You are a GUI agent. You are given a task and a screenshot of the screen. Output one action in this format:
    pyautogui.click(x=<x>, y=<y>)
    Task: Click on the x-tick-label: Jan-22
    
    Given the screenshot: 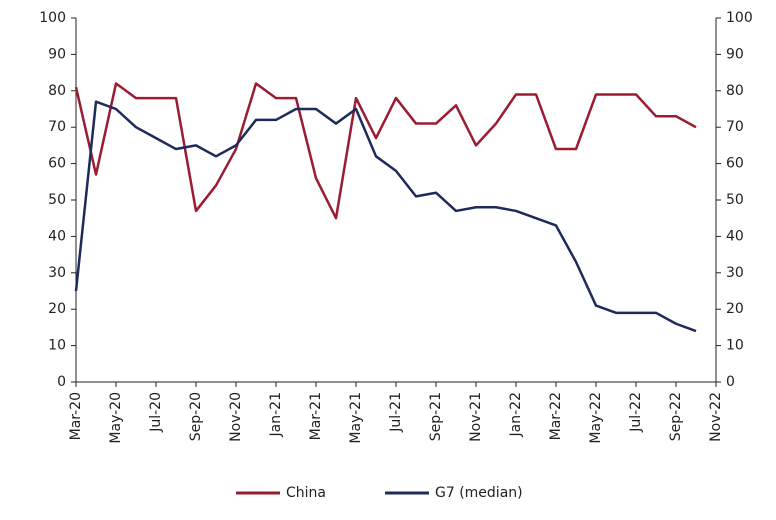 What is the action you would take?
    pyautogui.click(x=516, y=414)
    